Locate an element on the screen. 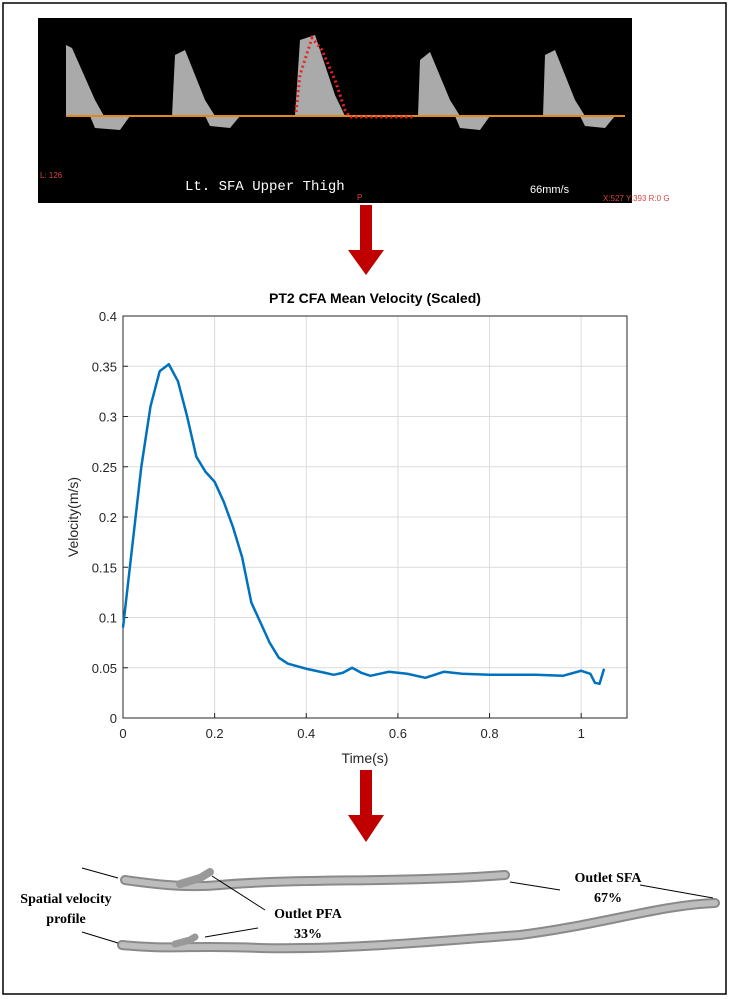 The width and height of the screenshot is (730, 999). y-tick-label: 0.15 is located at coordinates (104, 567).